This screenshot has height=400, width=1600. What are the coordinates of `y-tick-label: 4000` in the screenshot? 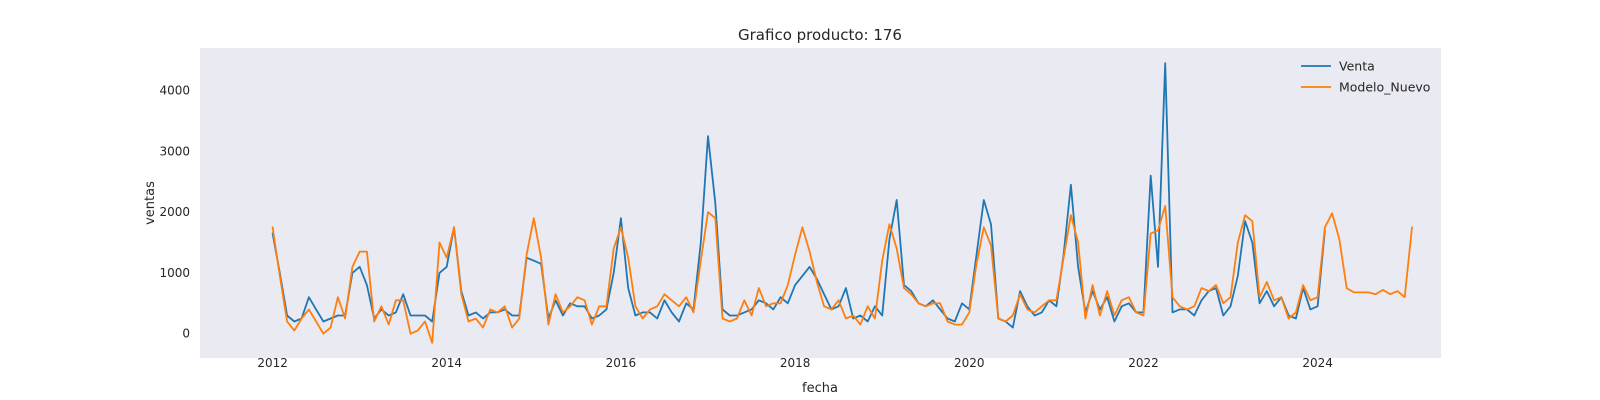 It's located at (174, 91).